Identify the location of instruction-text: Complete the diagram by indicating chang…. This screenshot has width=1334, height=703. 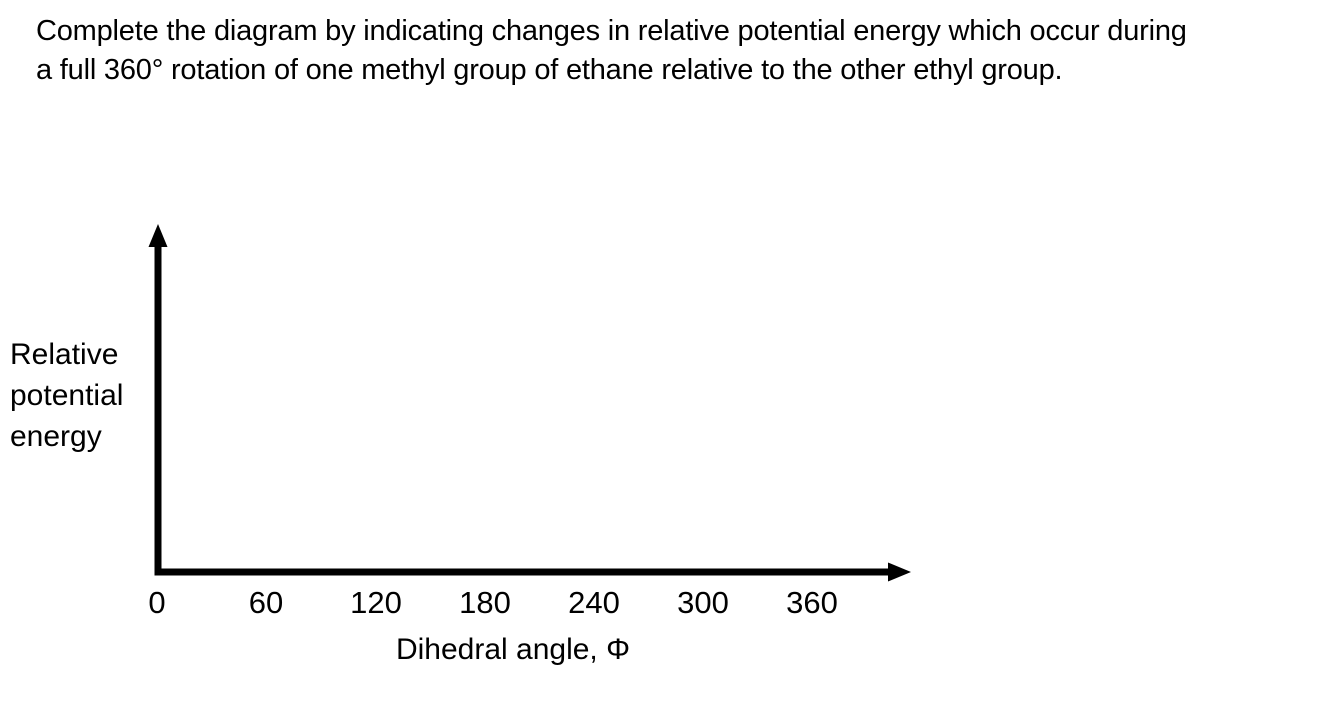
(611, 51).